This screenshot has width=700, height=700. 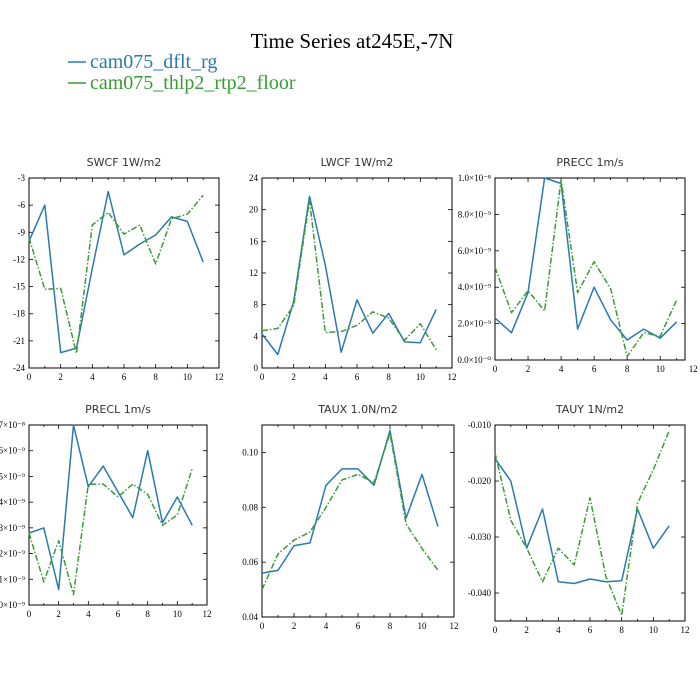 What do you see at coordinates (474, 214) in the screenshot?
I see `y-tick-label: 8.0×10⁻⁹` at bounding box center [474, 214].